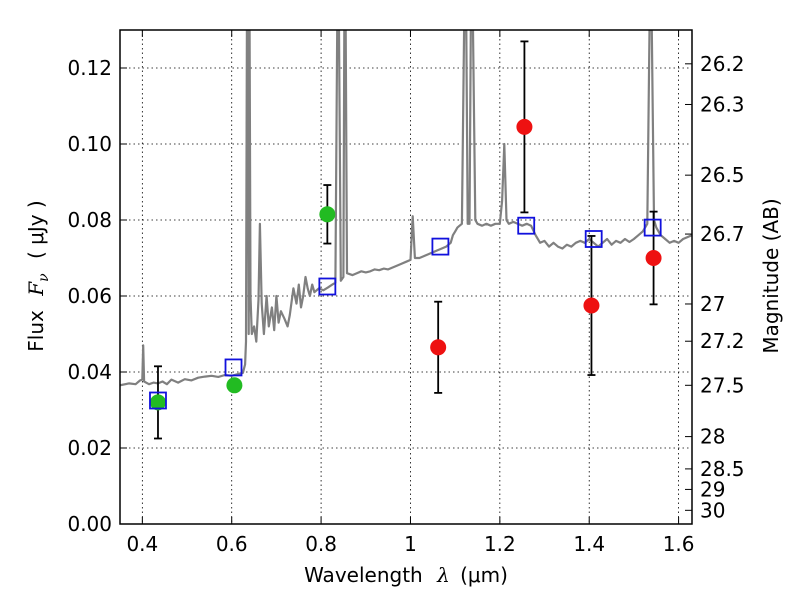 Image resolution: width=800 pixels, height=600 pixels. Describe the element at coordinates (712, 489) in the screenshot. I see `y2-tick-label: 29` at that location.